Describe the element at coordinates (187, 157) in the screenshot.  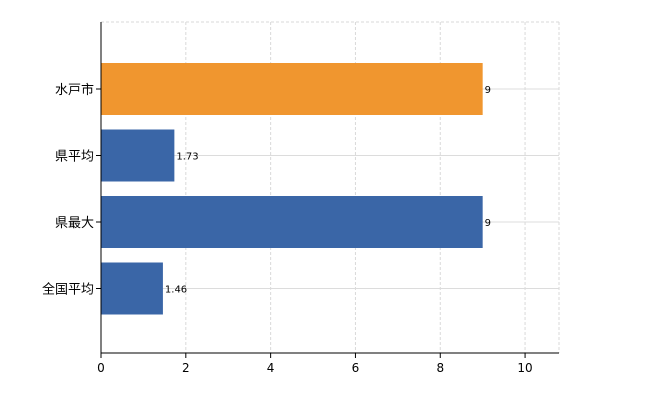
I see `data-label-1: 1.73` at that location.